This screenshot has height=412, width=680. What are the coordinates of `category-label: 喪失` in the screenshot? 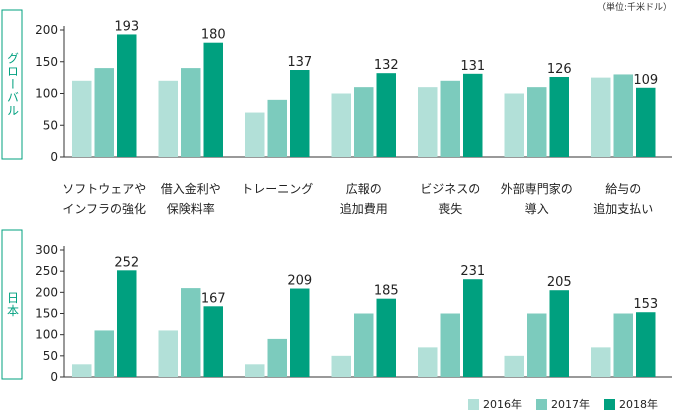 It's located at (450, 208).